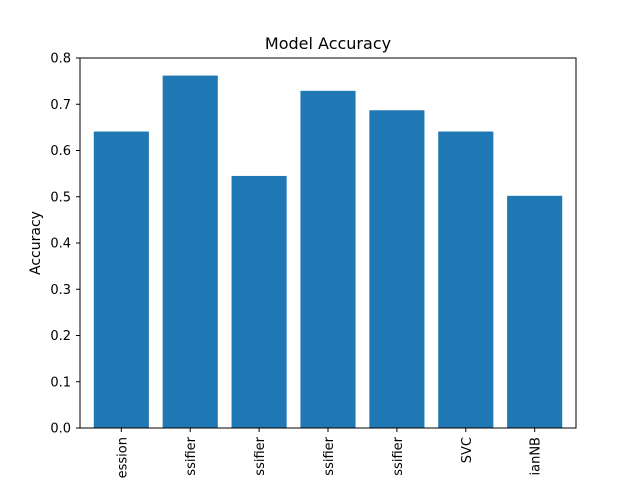 This screenshot has height=484, width=640. I want to click on y-tick-label: 0.6, so click(60, 151).